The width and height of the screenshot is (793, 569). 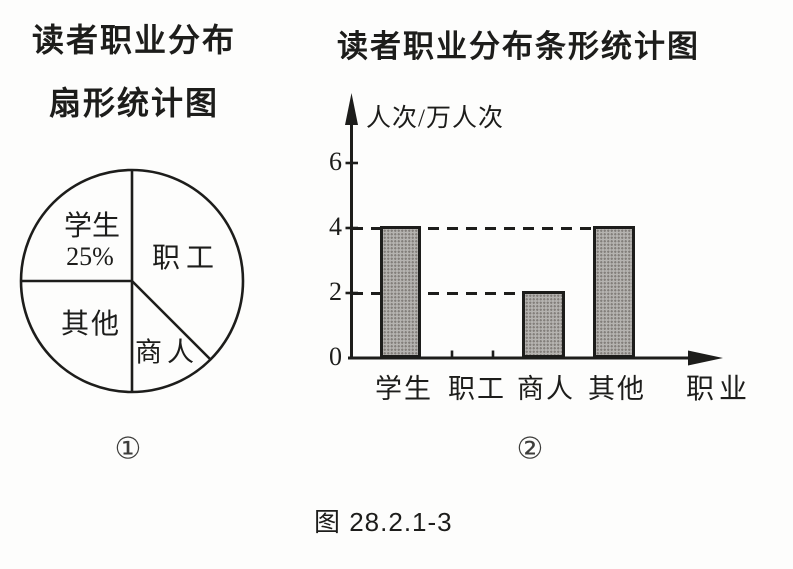 I want to click on x-category-label-workers: 职工, so click(x=477, y=389).